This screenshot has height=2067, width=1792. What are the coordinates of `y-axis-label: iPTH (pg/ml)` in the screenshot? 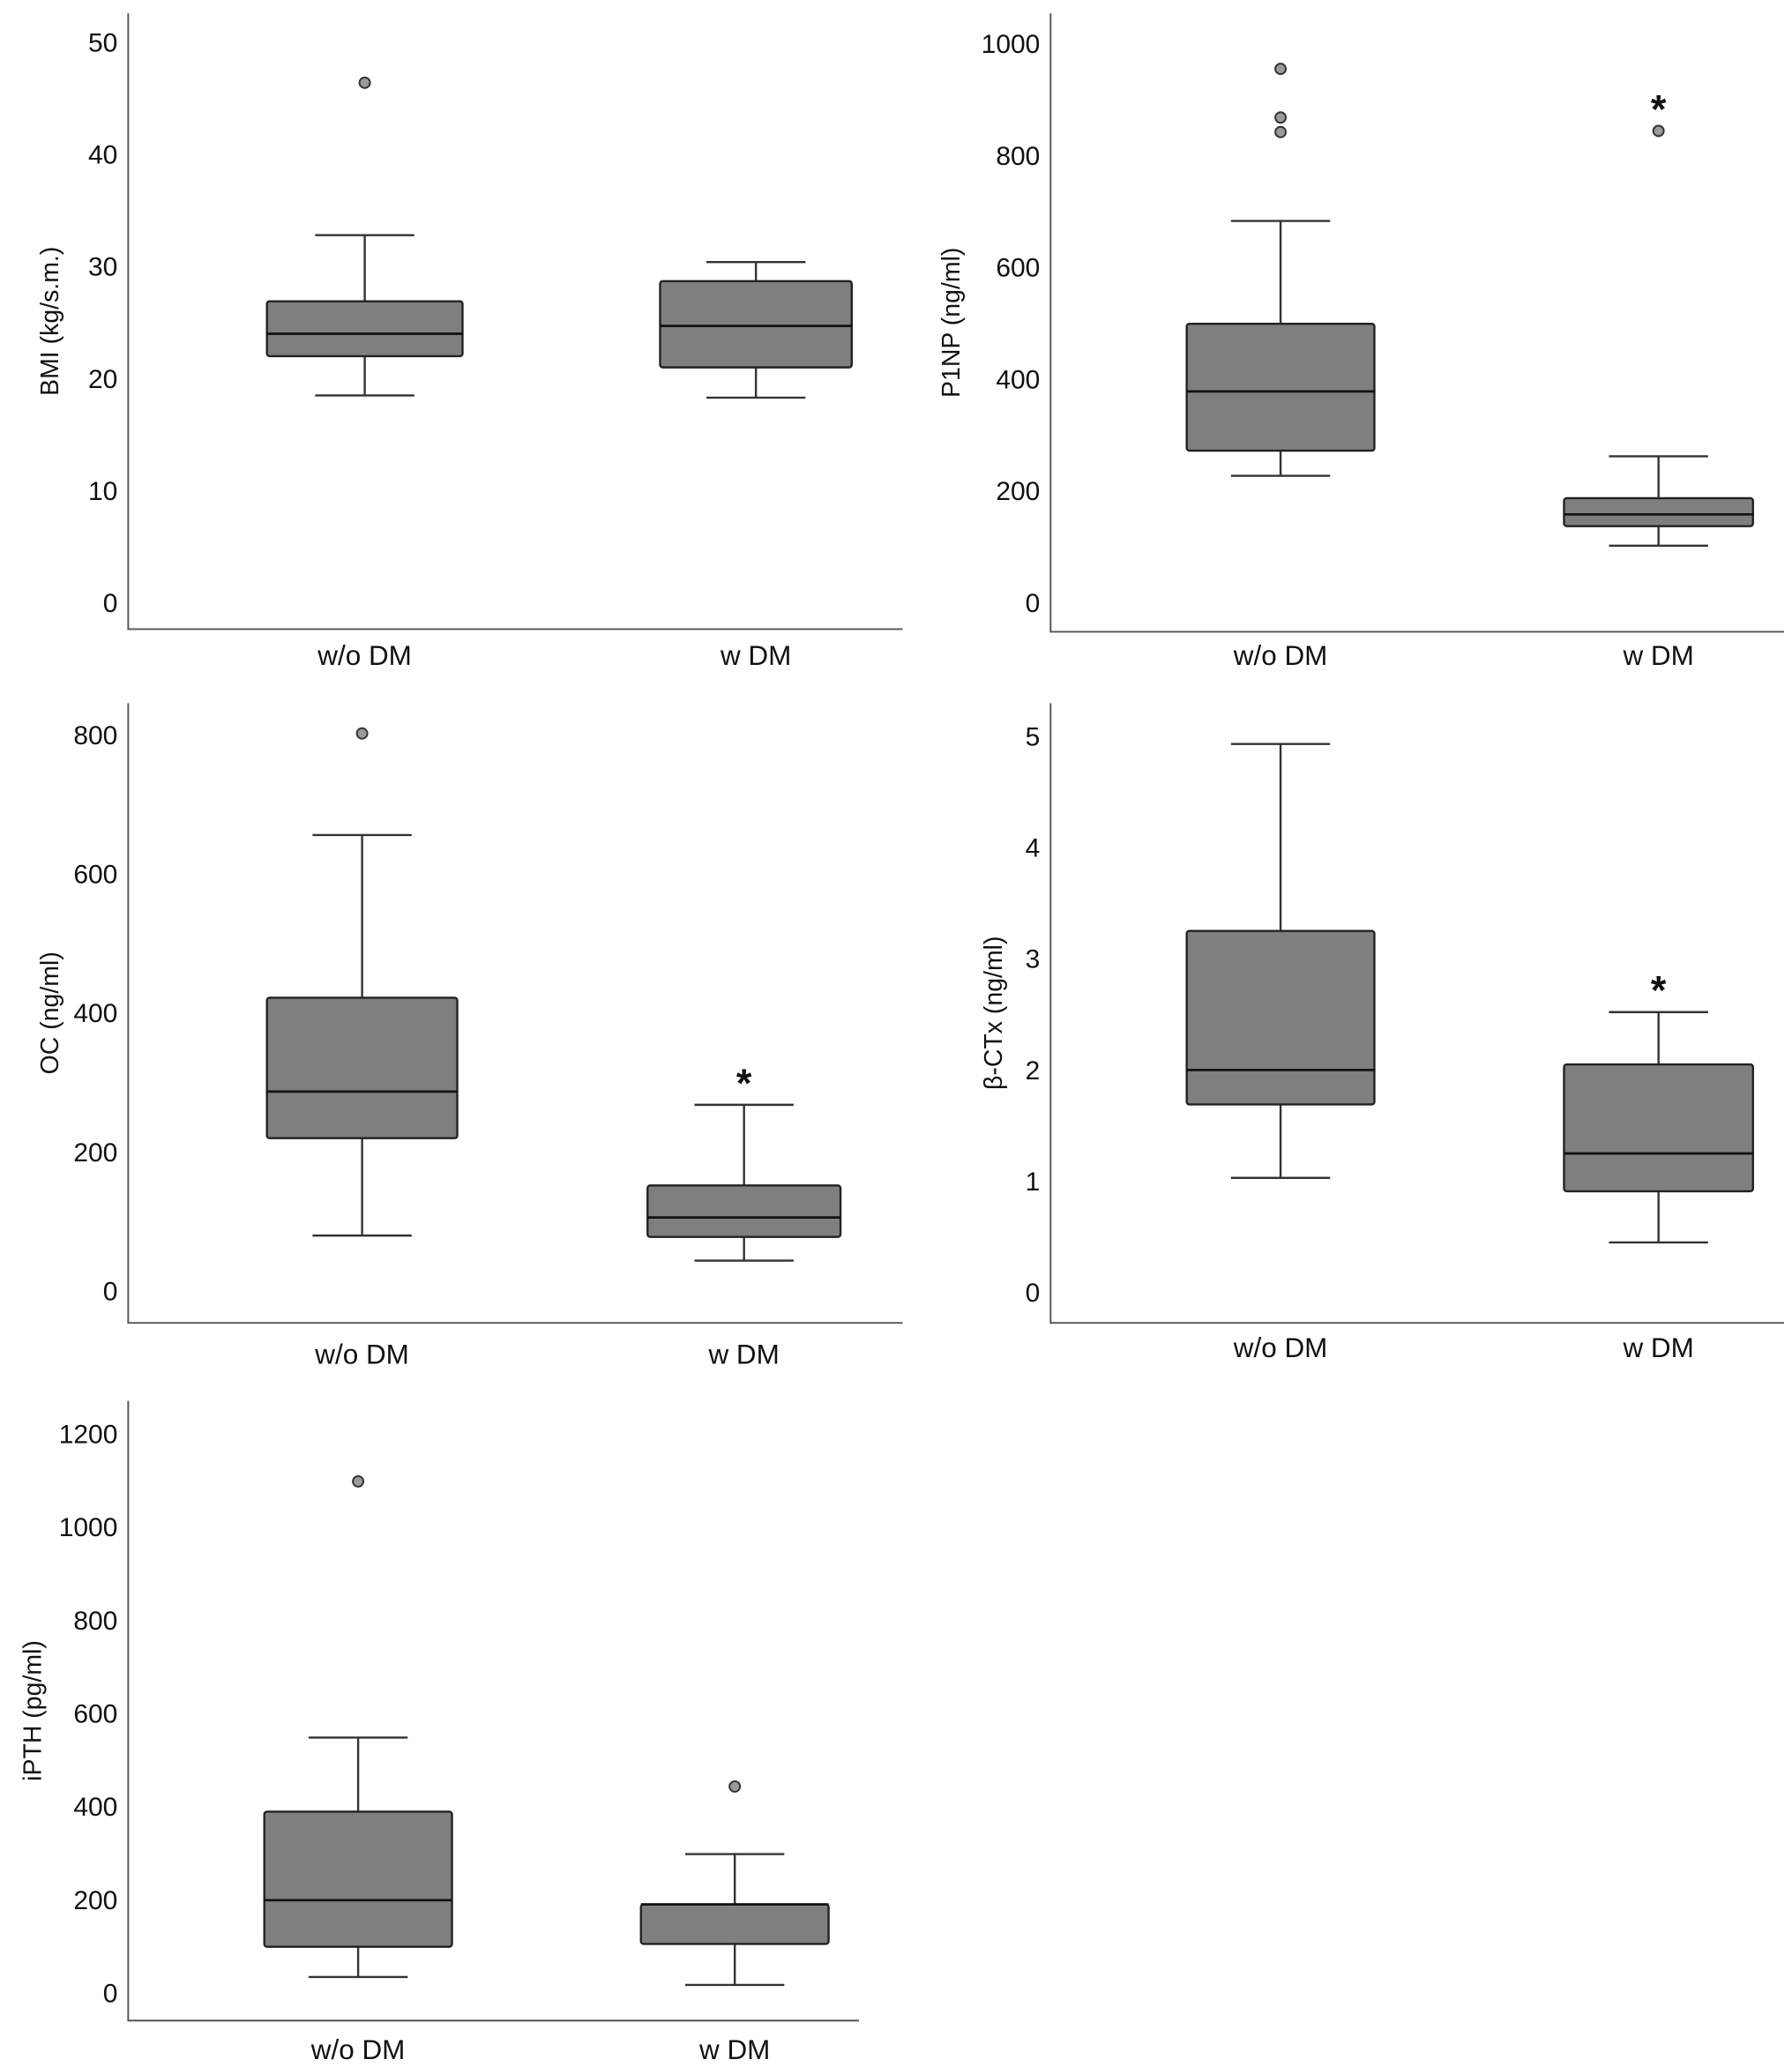 It's located at (33, 1711).